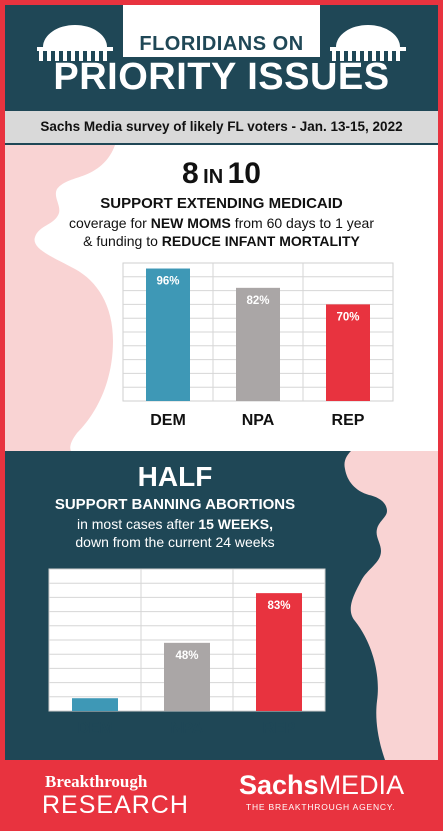 The height and width of the screenshot is (831, 443). I want to click on stat-connector: IN, so click(213, 177).